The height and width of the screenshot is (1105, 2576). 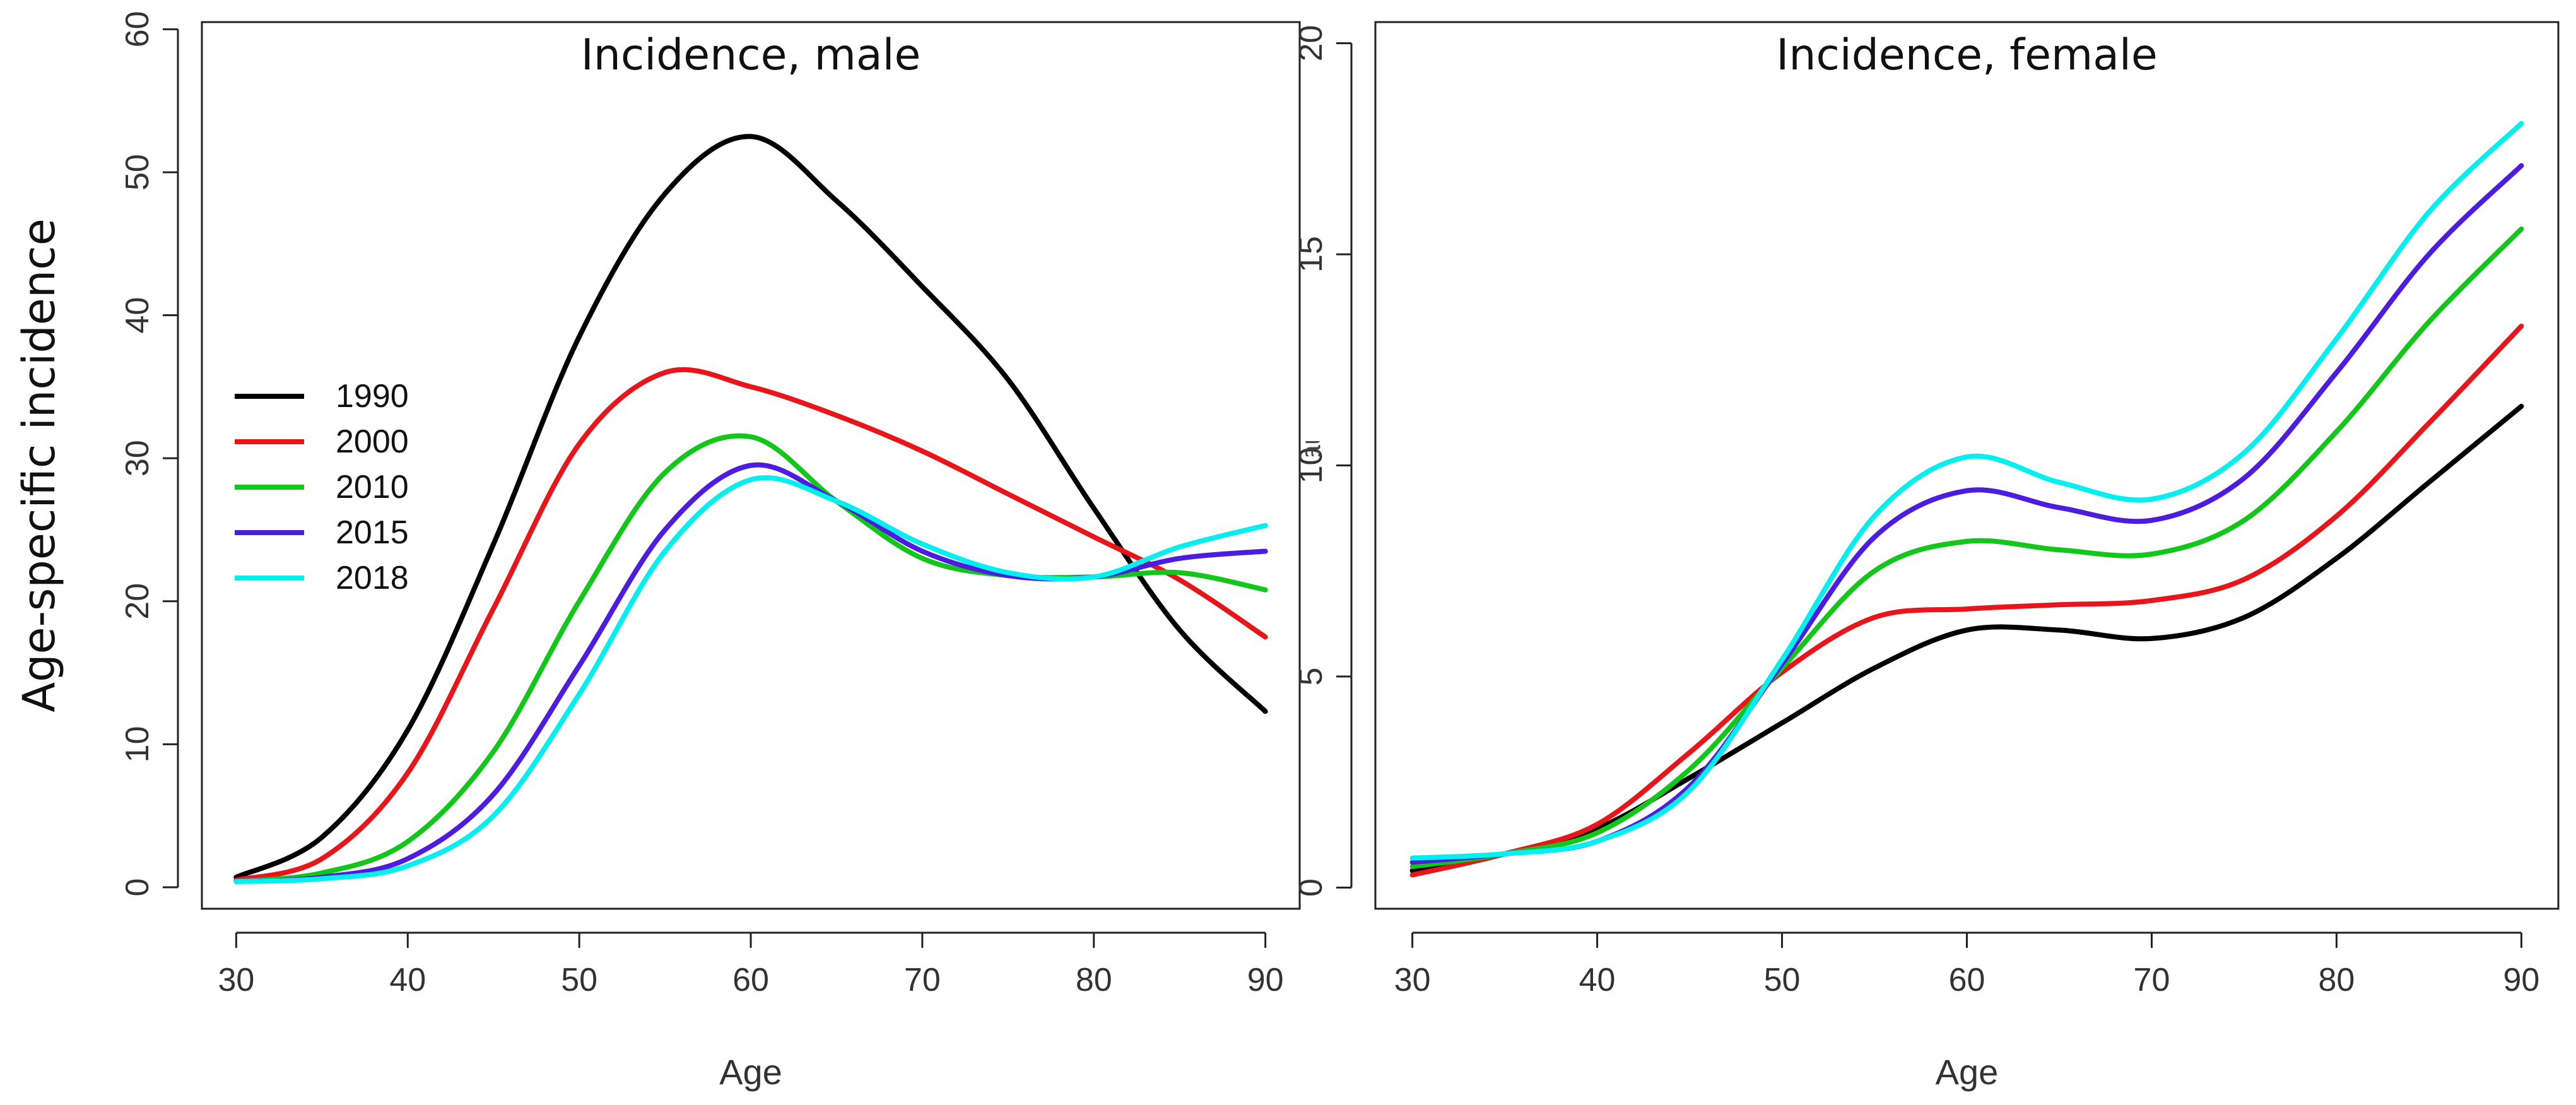 What do you see at coordinates (1311, 446) in the screenshot?
I see `y-axis-label: Taux` at bounding box center [1311, 446].